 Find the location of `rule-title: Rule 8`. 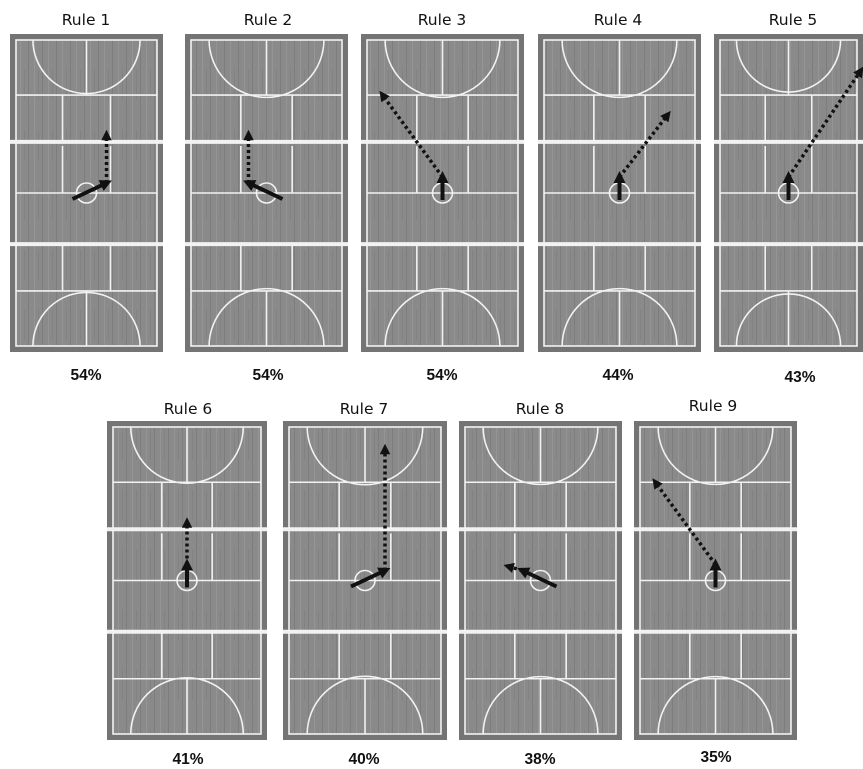

rule-title: Rule 8 is located at coordinates (540, 409).